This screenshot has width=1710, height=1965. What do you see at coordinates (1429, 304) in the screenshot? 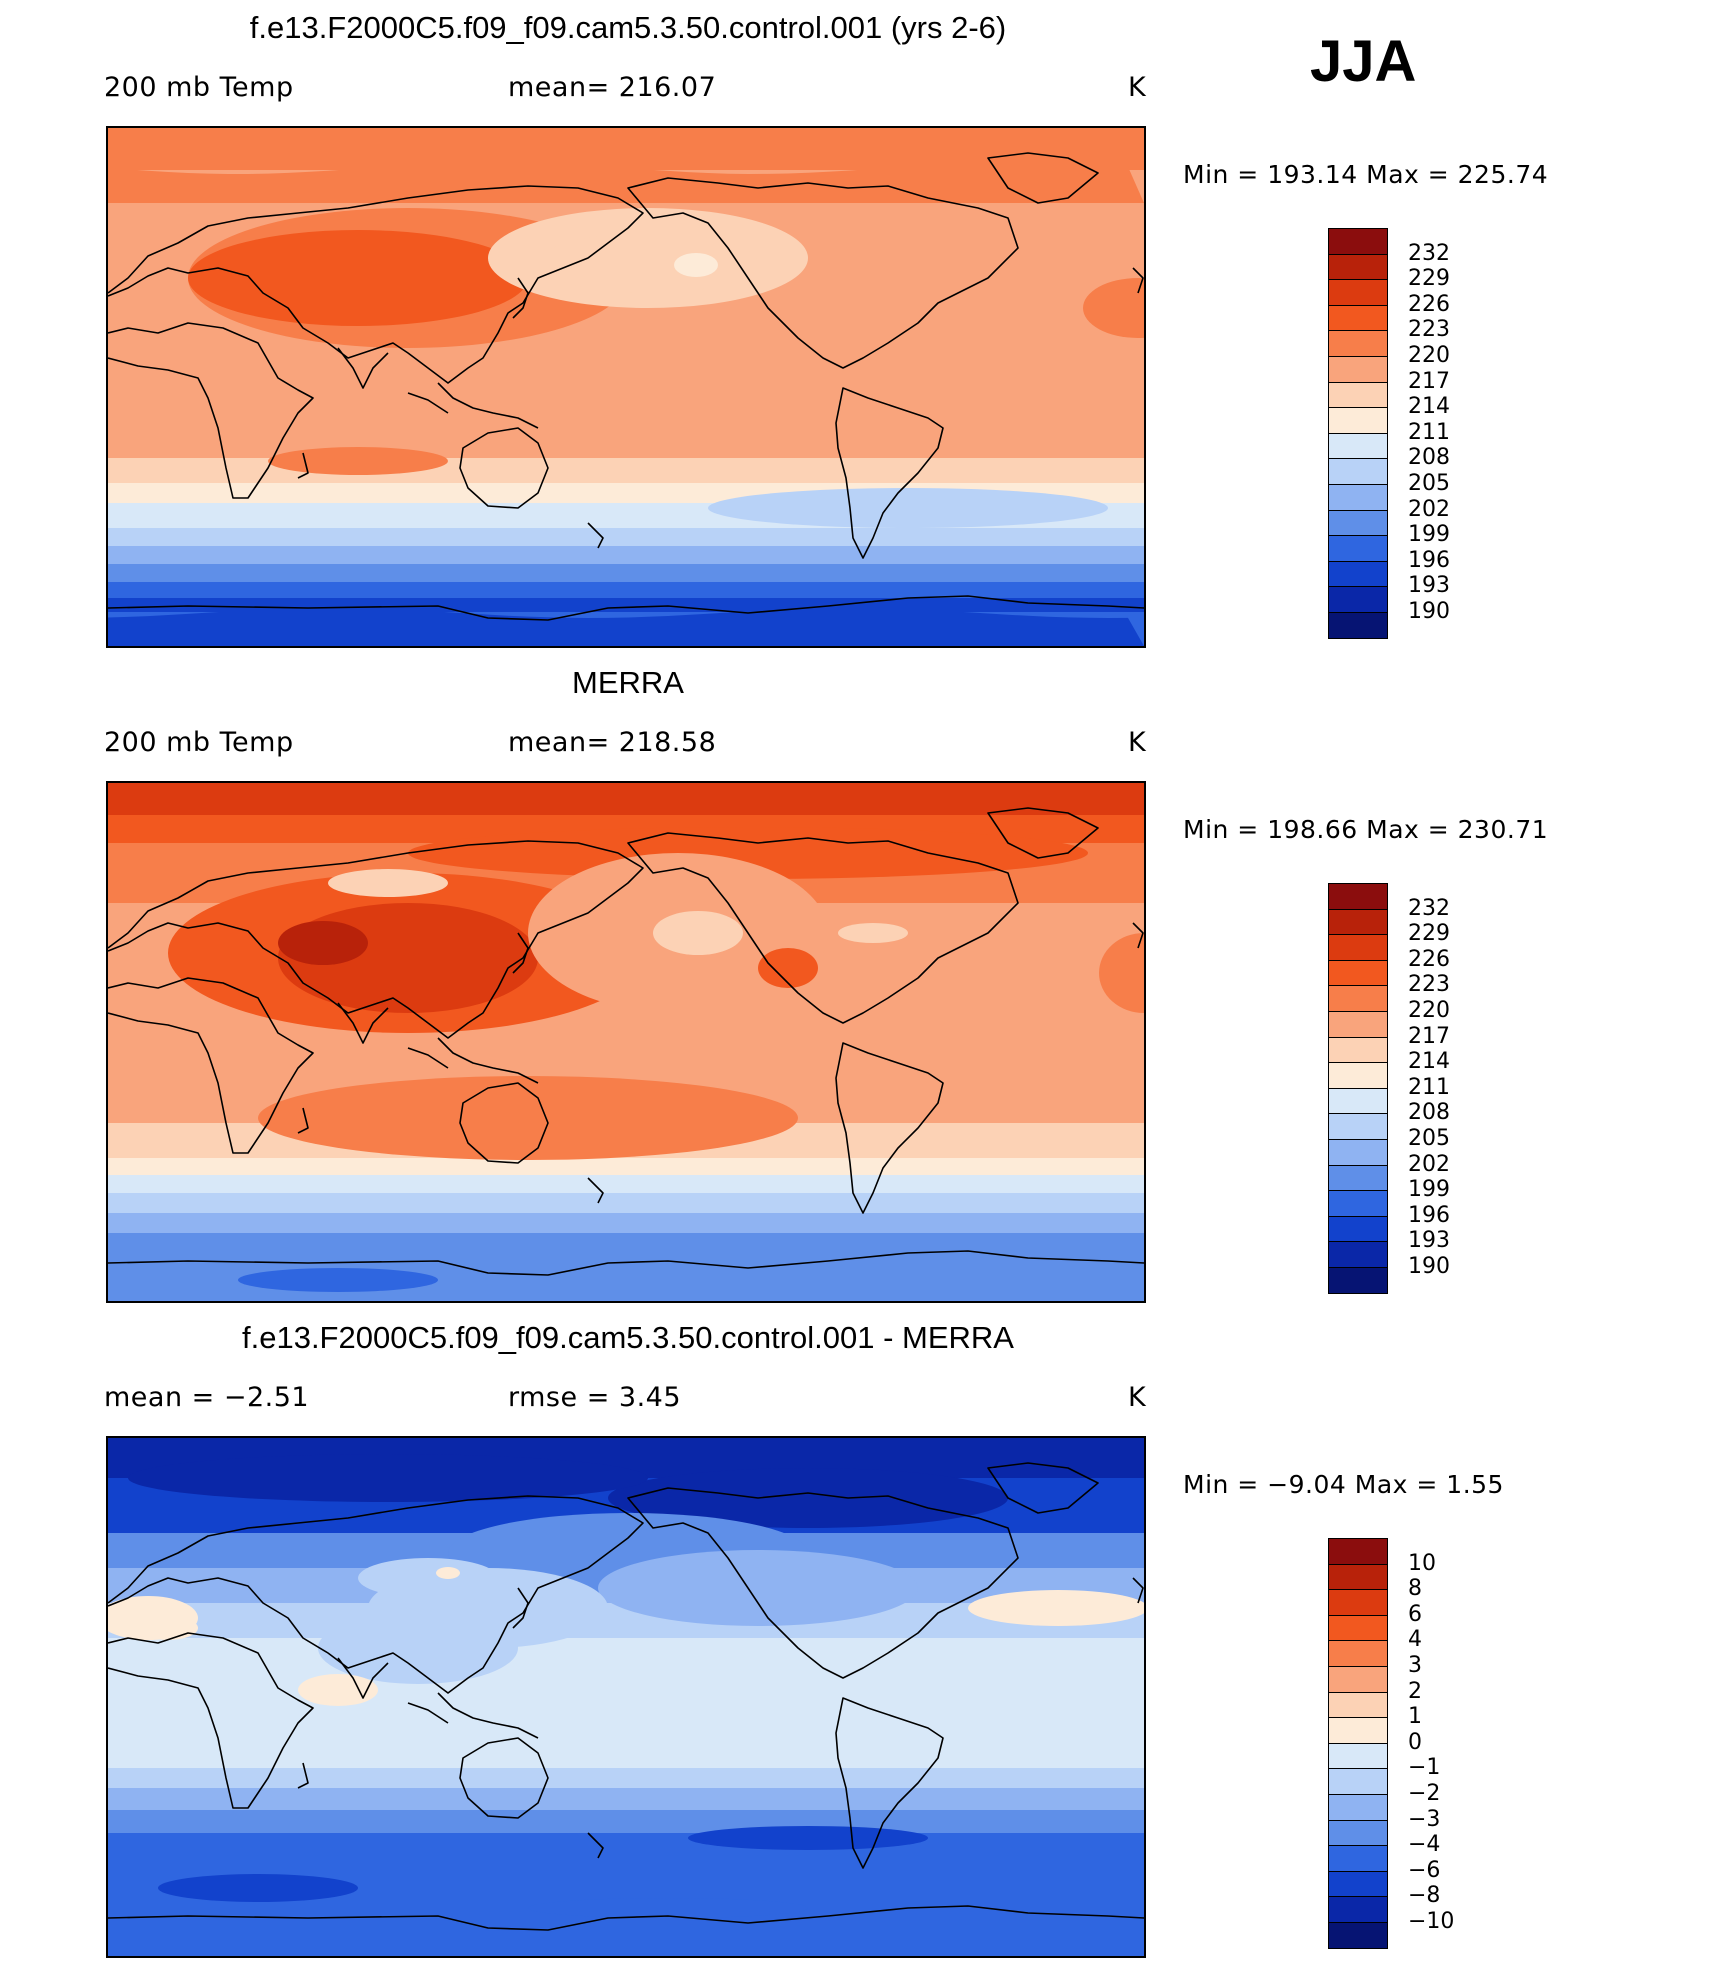
I see `colorbar-tick-label: 226` at bounding box center [1429, 304].